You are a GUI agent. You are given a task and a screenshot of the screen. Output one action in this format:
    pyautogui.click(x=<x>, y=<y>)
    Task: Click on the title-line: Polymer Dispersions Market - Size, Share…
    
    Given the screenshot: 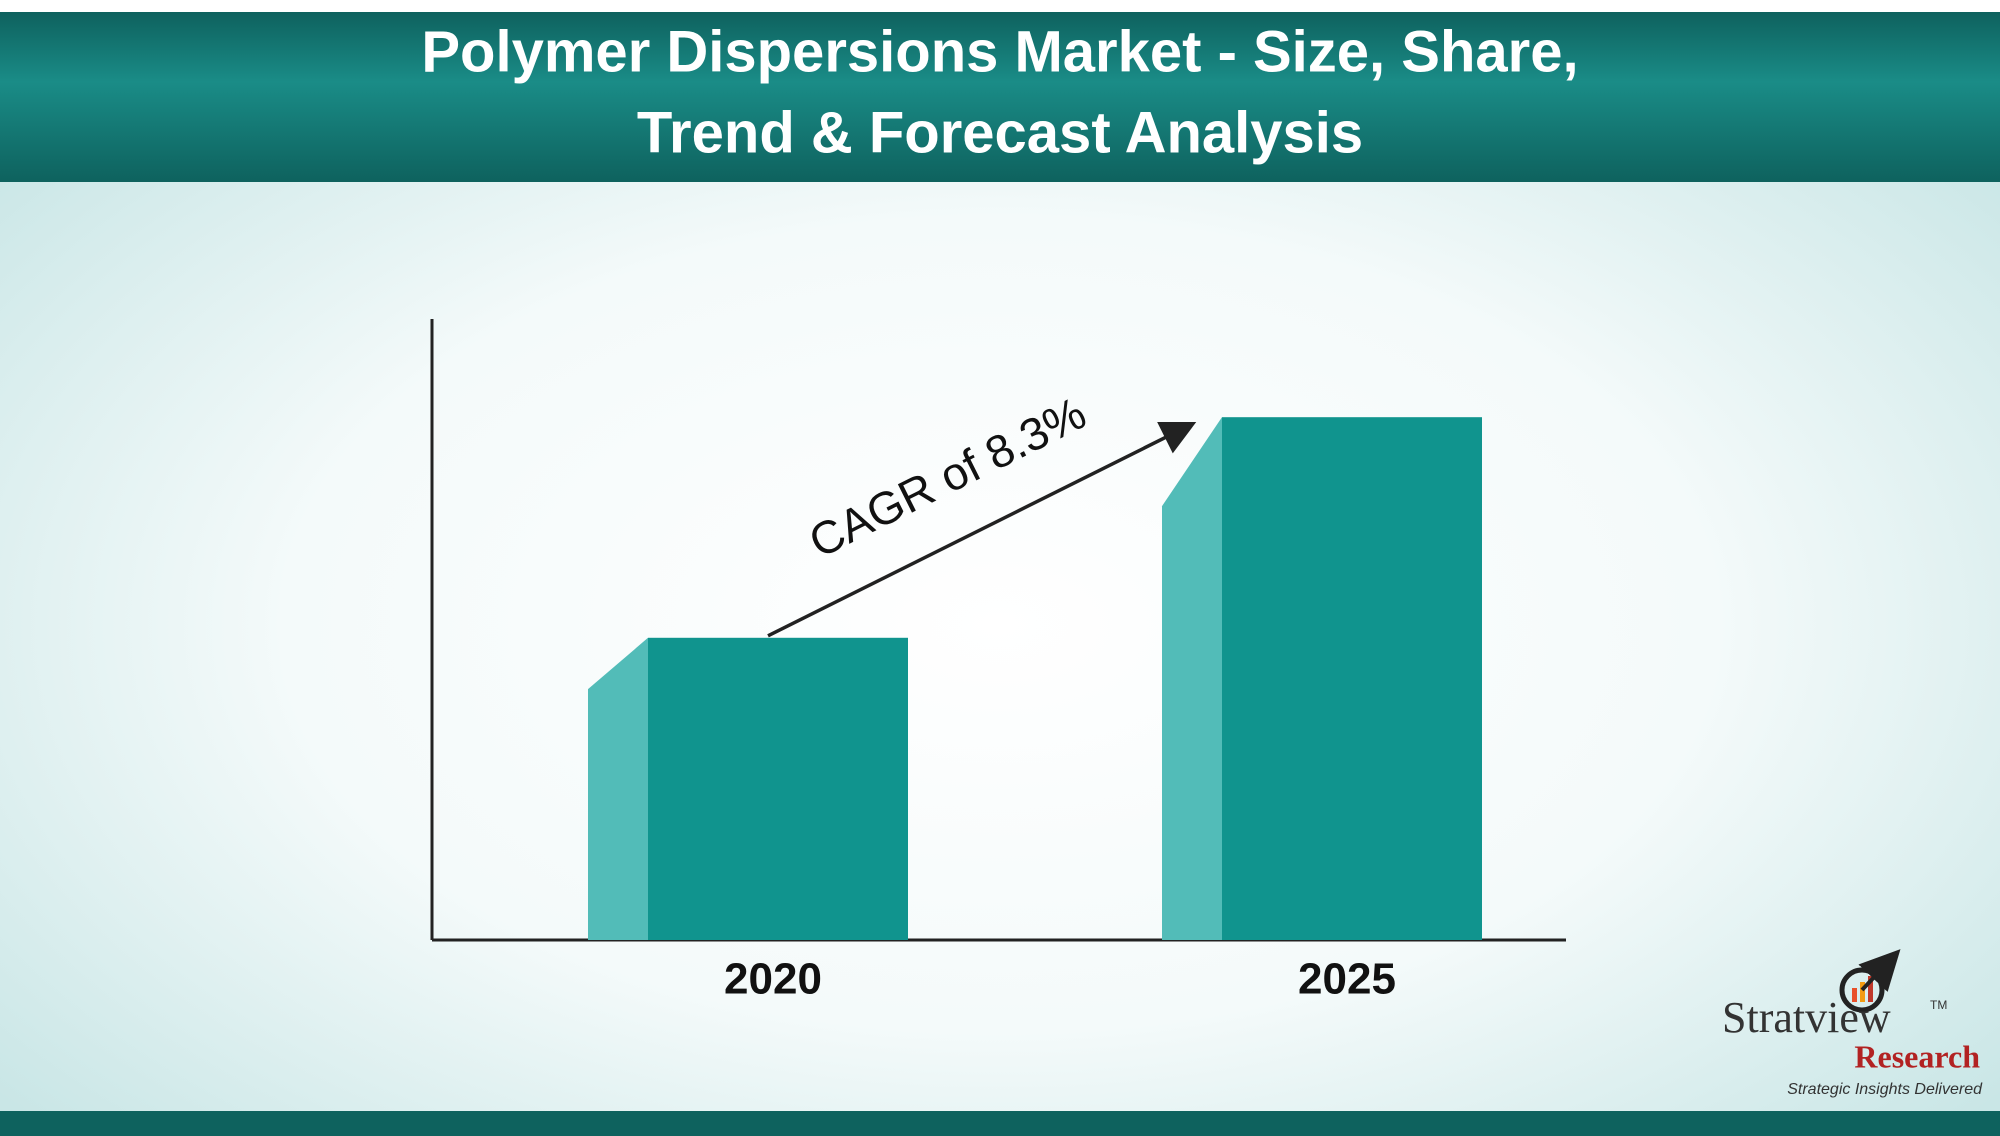 What is the action you would take?
    pyautogui.click(x=999, y=51)
    